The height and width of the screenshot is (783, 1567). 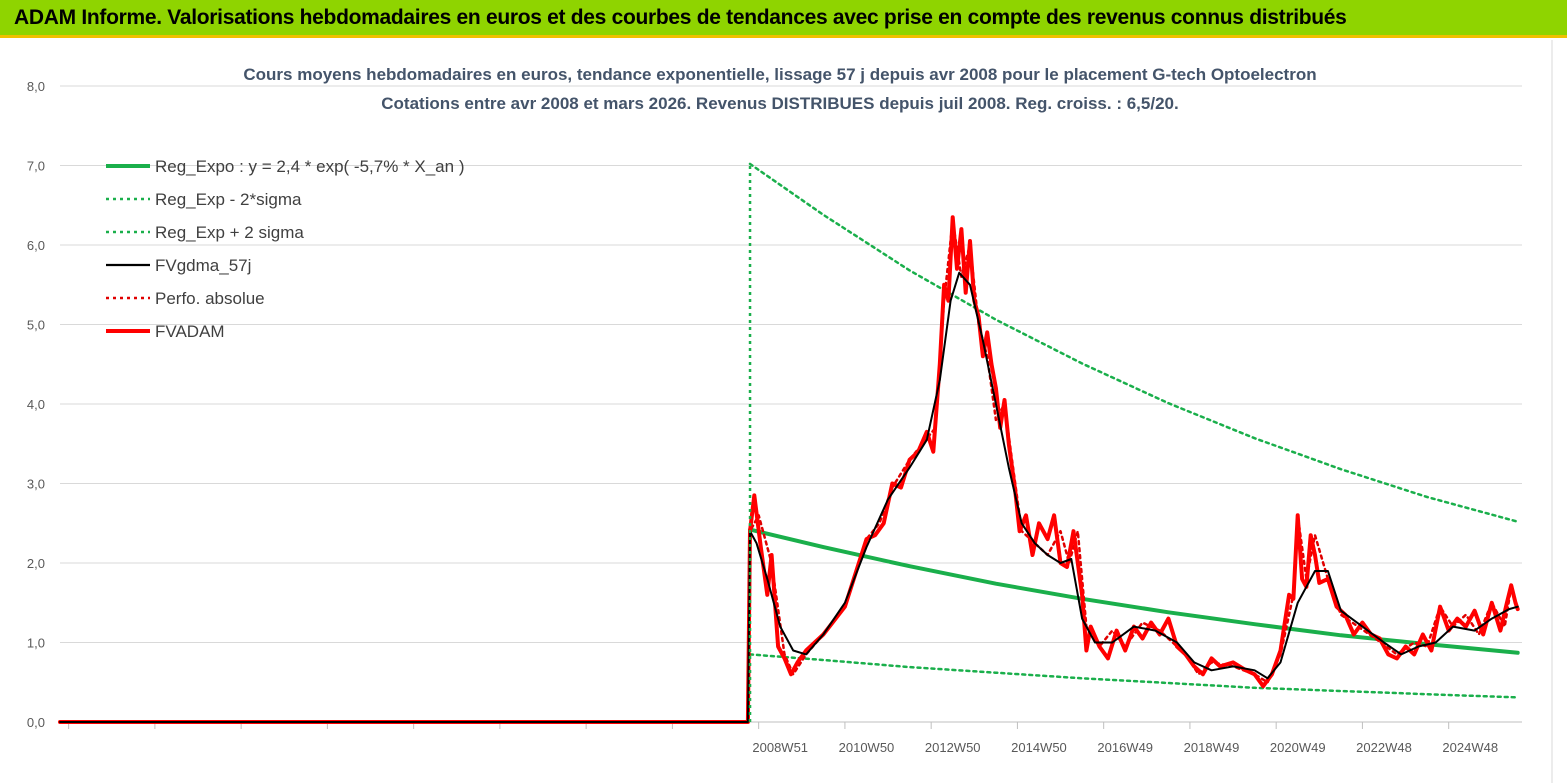 What do you see at coordinates (1039, 747) in the screenshot?
I see `x-tick-label: 2014W50` at bounding box center [1039, 747].